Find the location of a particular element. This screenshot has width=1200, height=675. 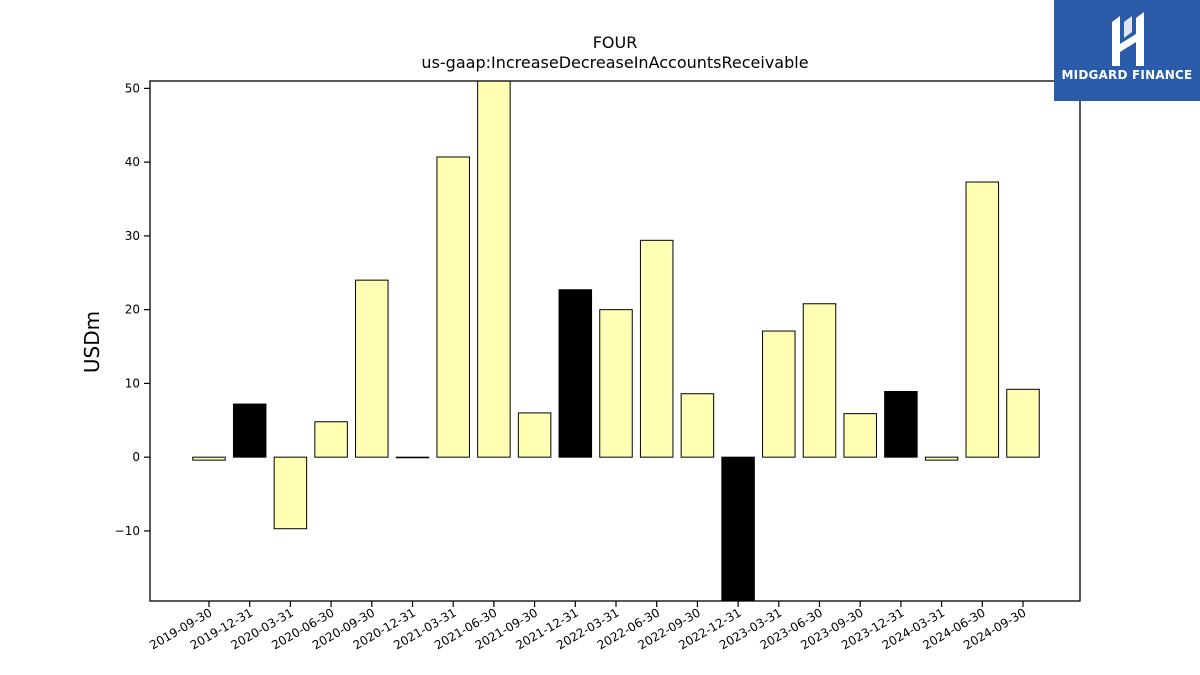

chart-title: FOUR is located at coordinates (615, 42).